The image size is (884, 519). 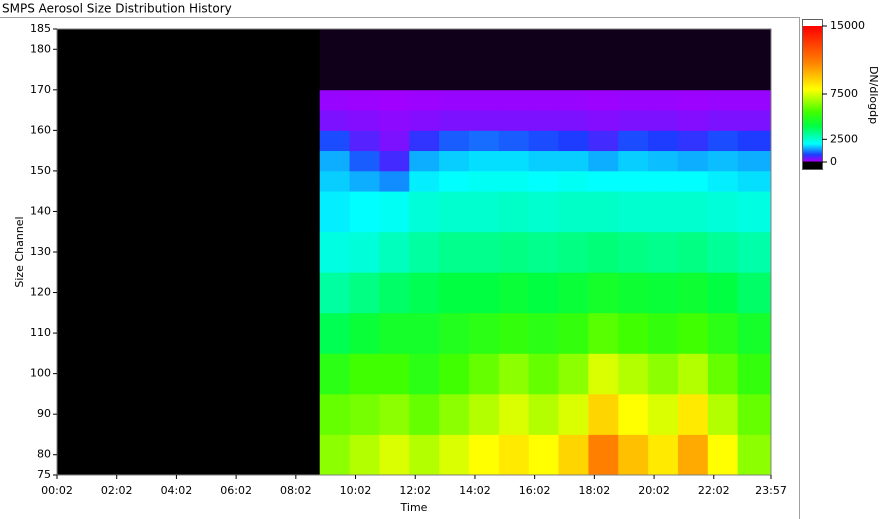 I want to click on y-tick-label: 110, so click(x=40, y=332).